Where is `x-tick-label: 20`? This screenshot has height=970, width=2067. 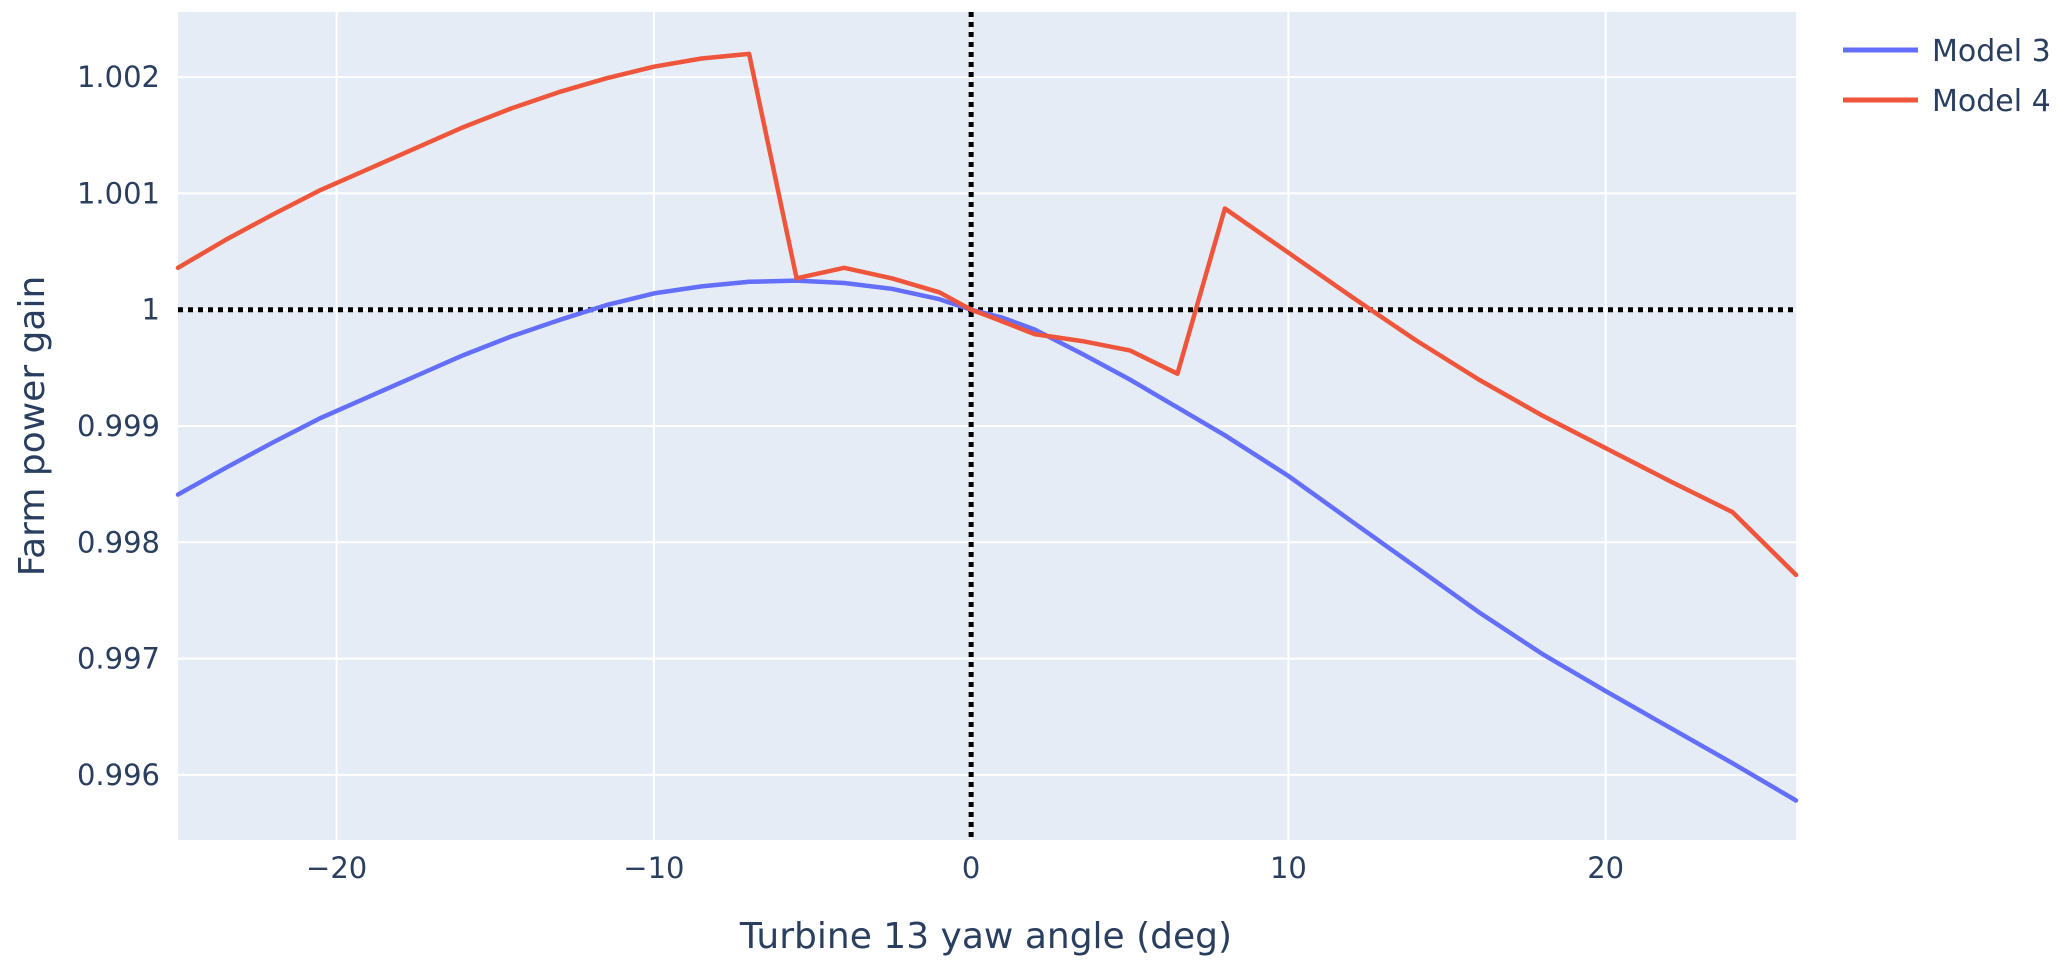 x-tick-label: 20 is located at coordinates (1605, 868).